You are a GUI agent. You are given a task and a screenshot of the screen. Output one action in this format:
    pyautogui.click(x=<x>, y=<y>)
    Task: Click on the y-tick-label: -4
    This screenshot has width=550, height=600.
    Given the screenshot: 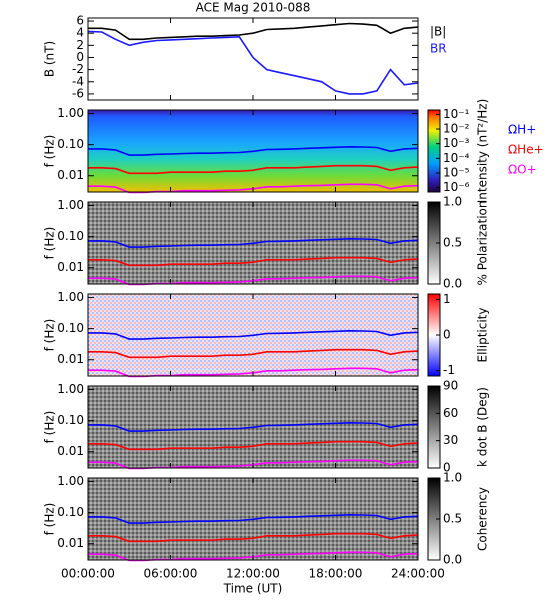 What is the action you would take?
    pyautogui.click(x=78, y=81)
    